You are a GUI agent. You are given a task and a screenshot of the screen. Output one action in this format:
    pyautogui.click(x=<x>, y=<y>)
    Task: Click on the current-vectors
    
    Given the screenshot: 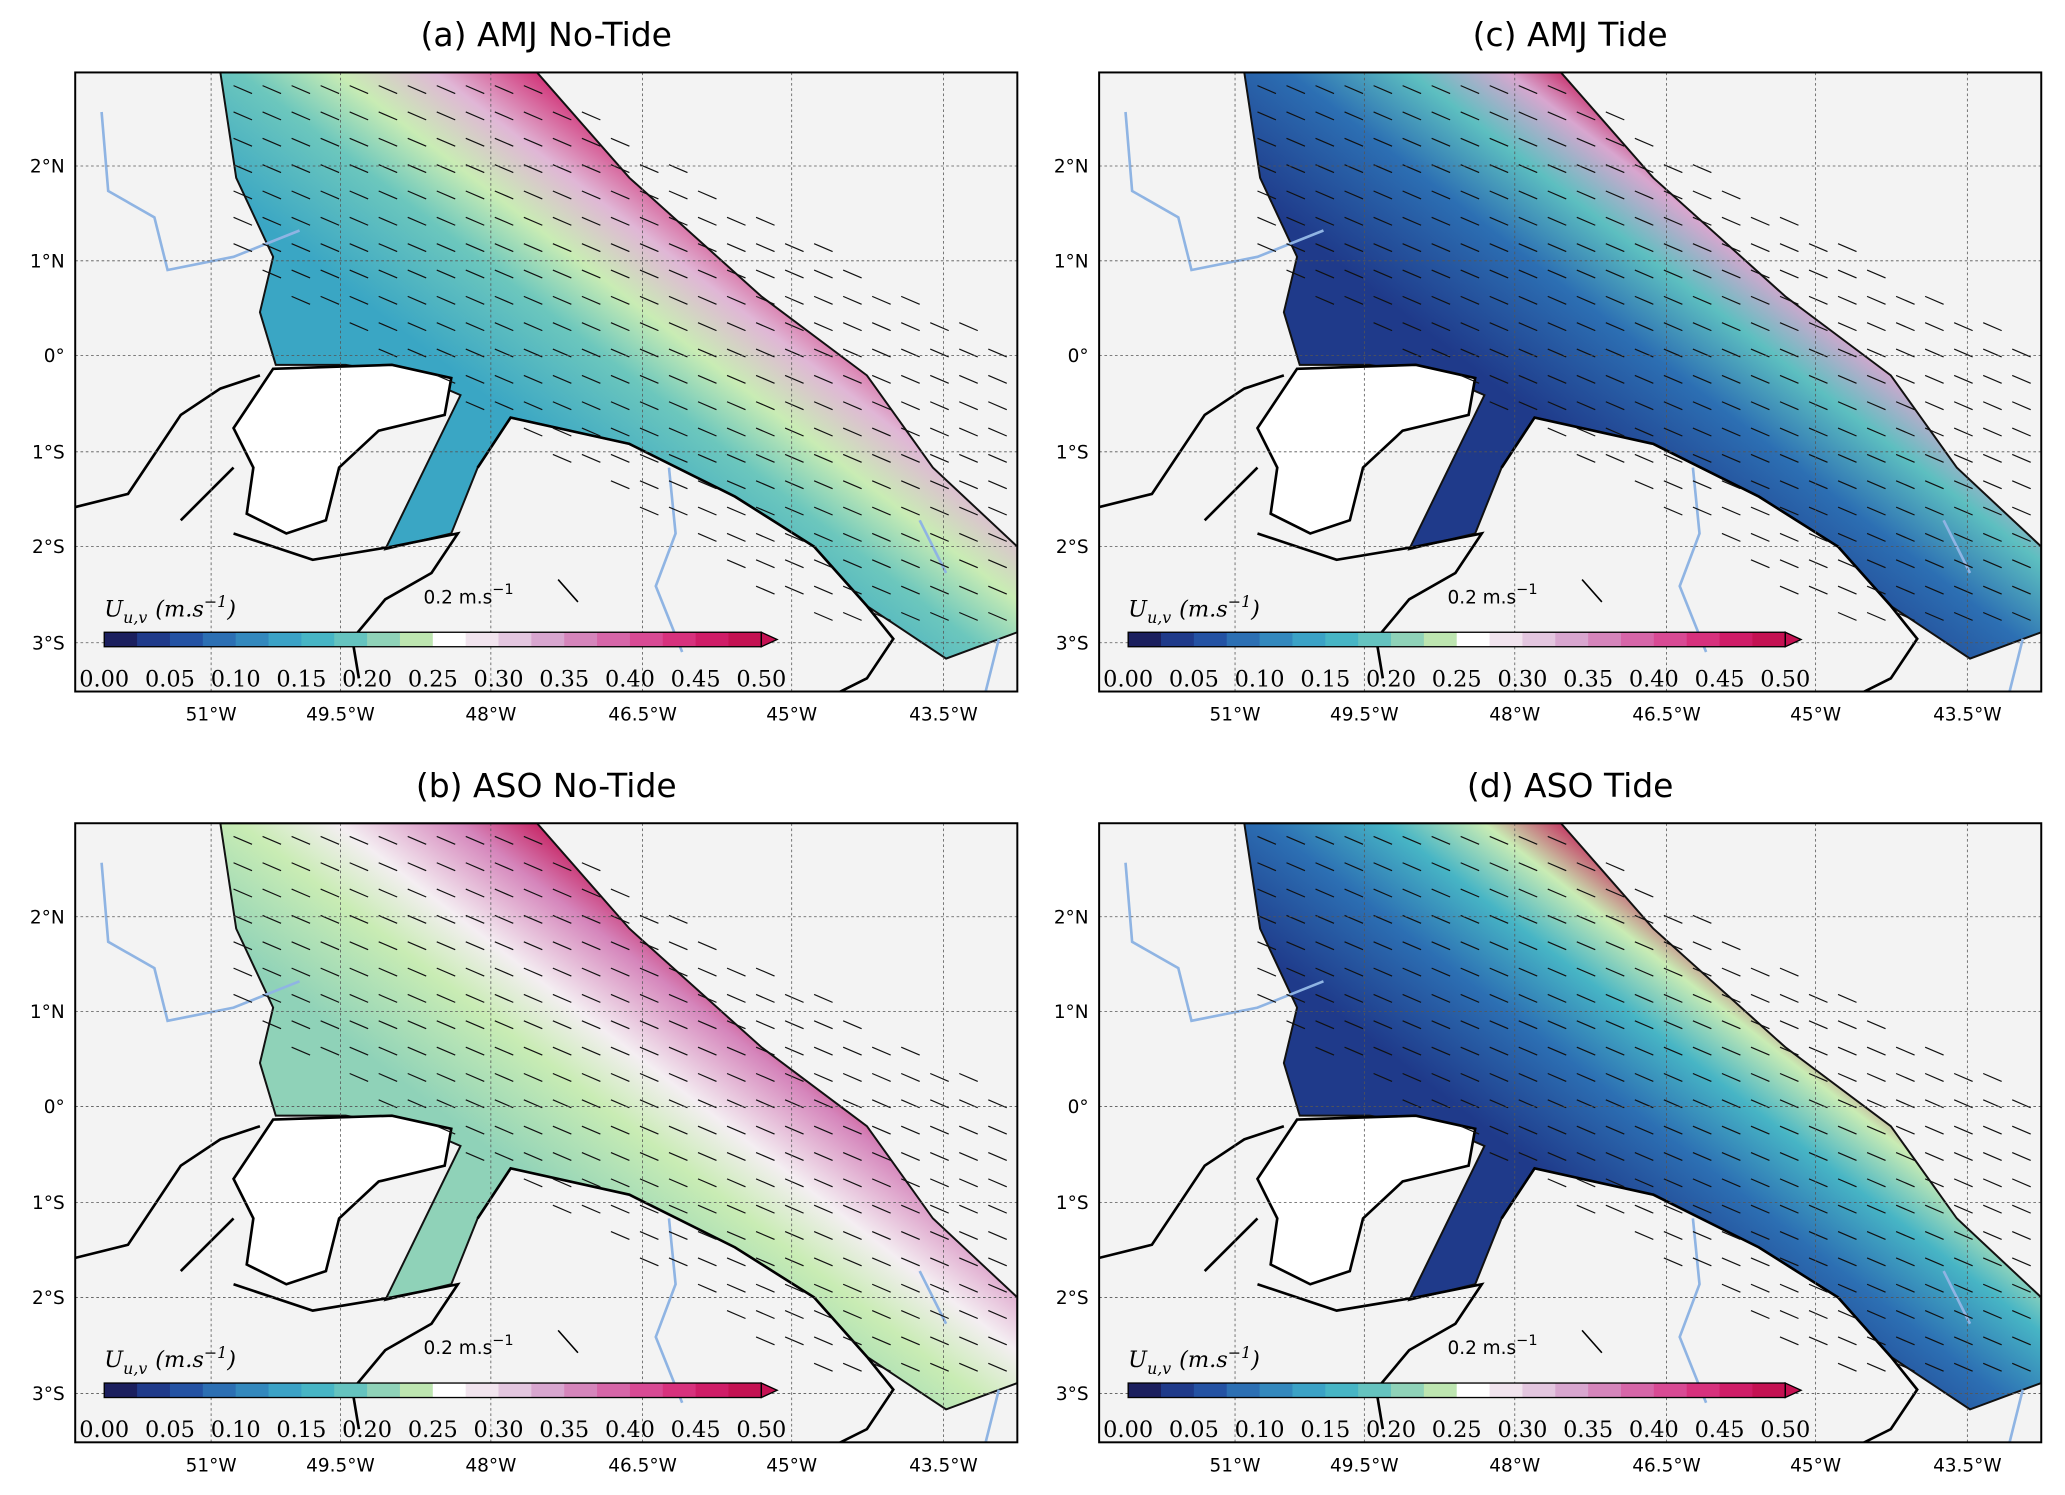 What is the action you would take?
    pyautogui.click(x=620, y=353)
    